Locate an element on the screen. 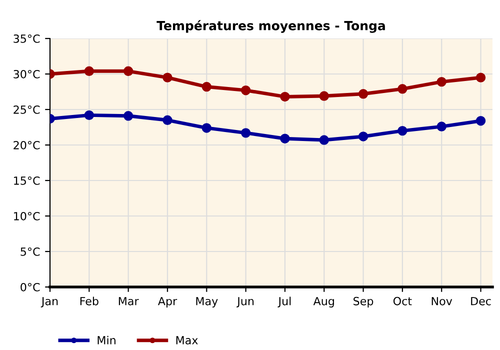 This screenshot has width=500, height=350. y-tick-label: 30°C is located at coordinates (27, 74).